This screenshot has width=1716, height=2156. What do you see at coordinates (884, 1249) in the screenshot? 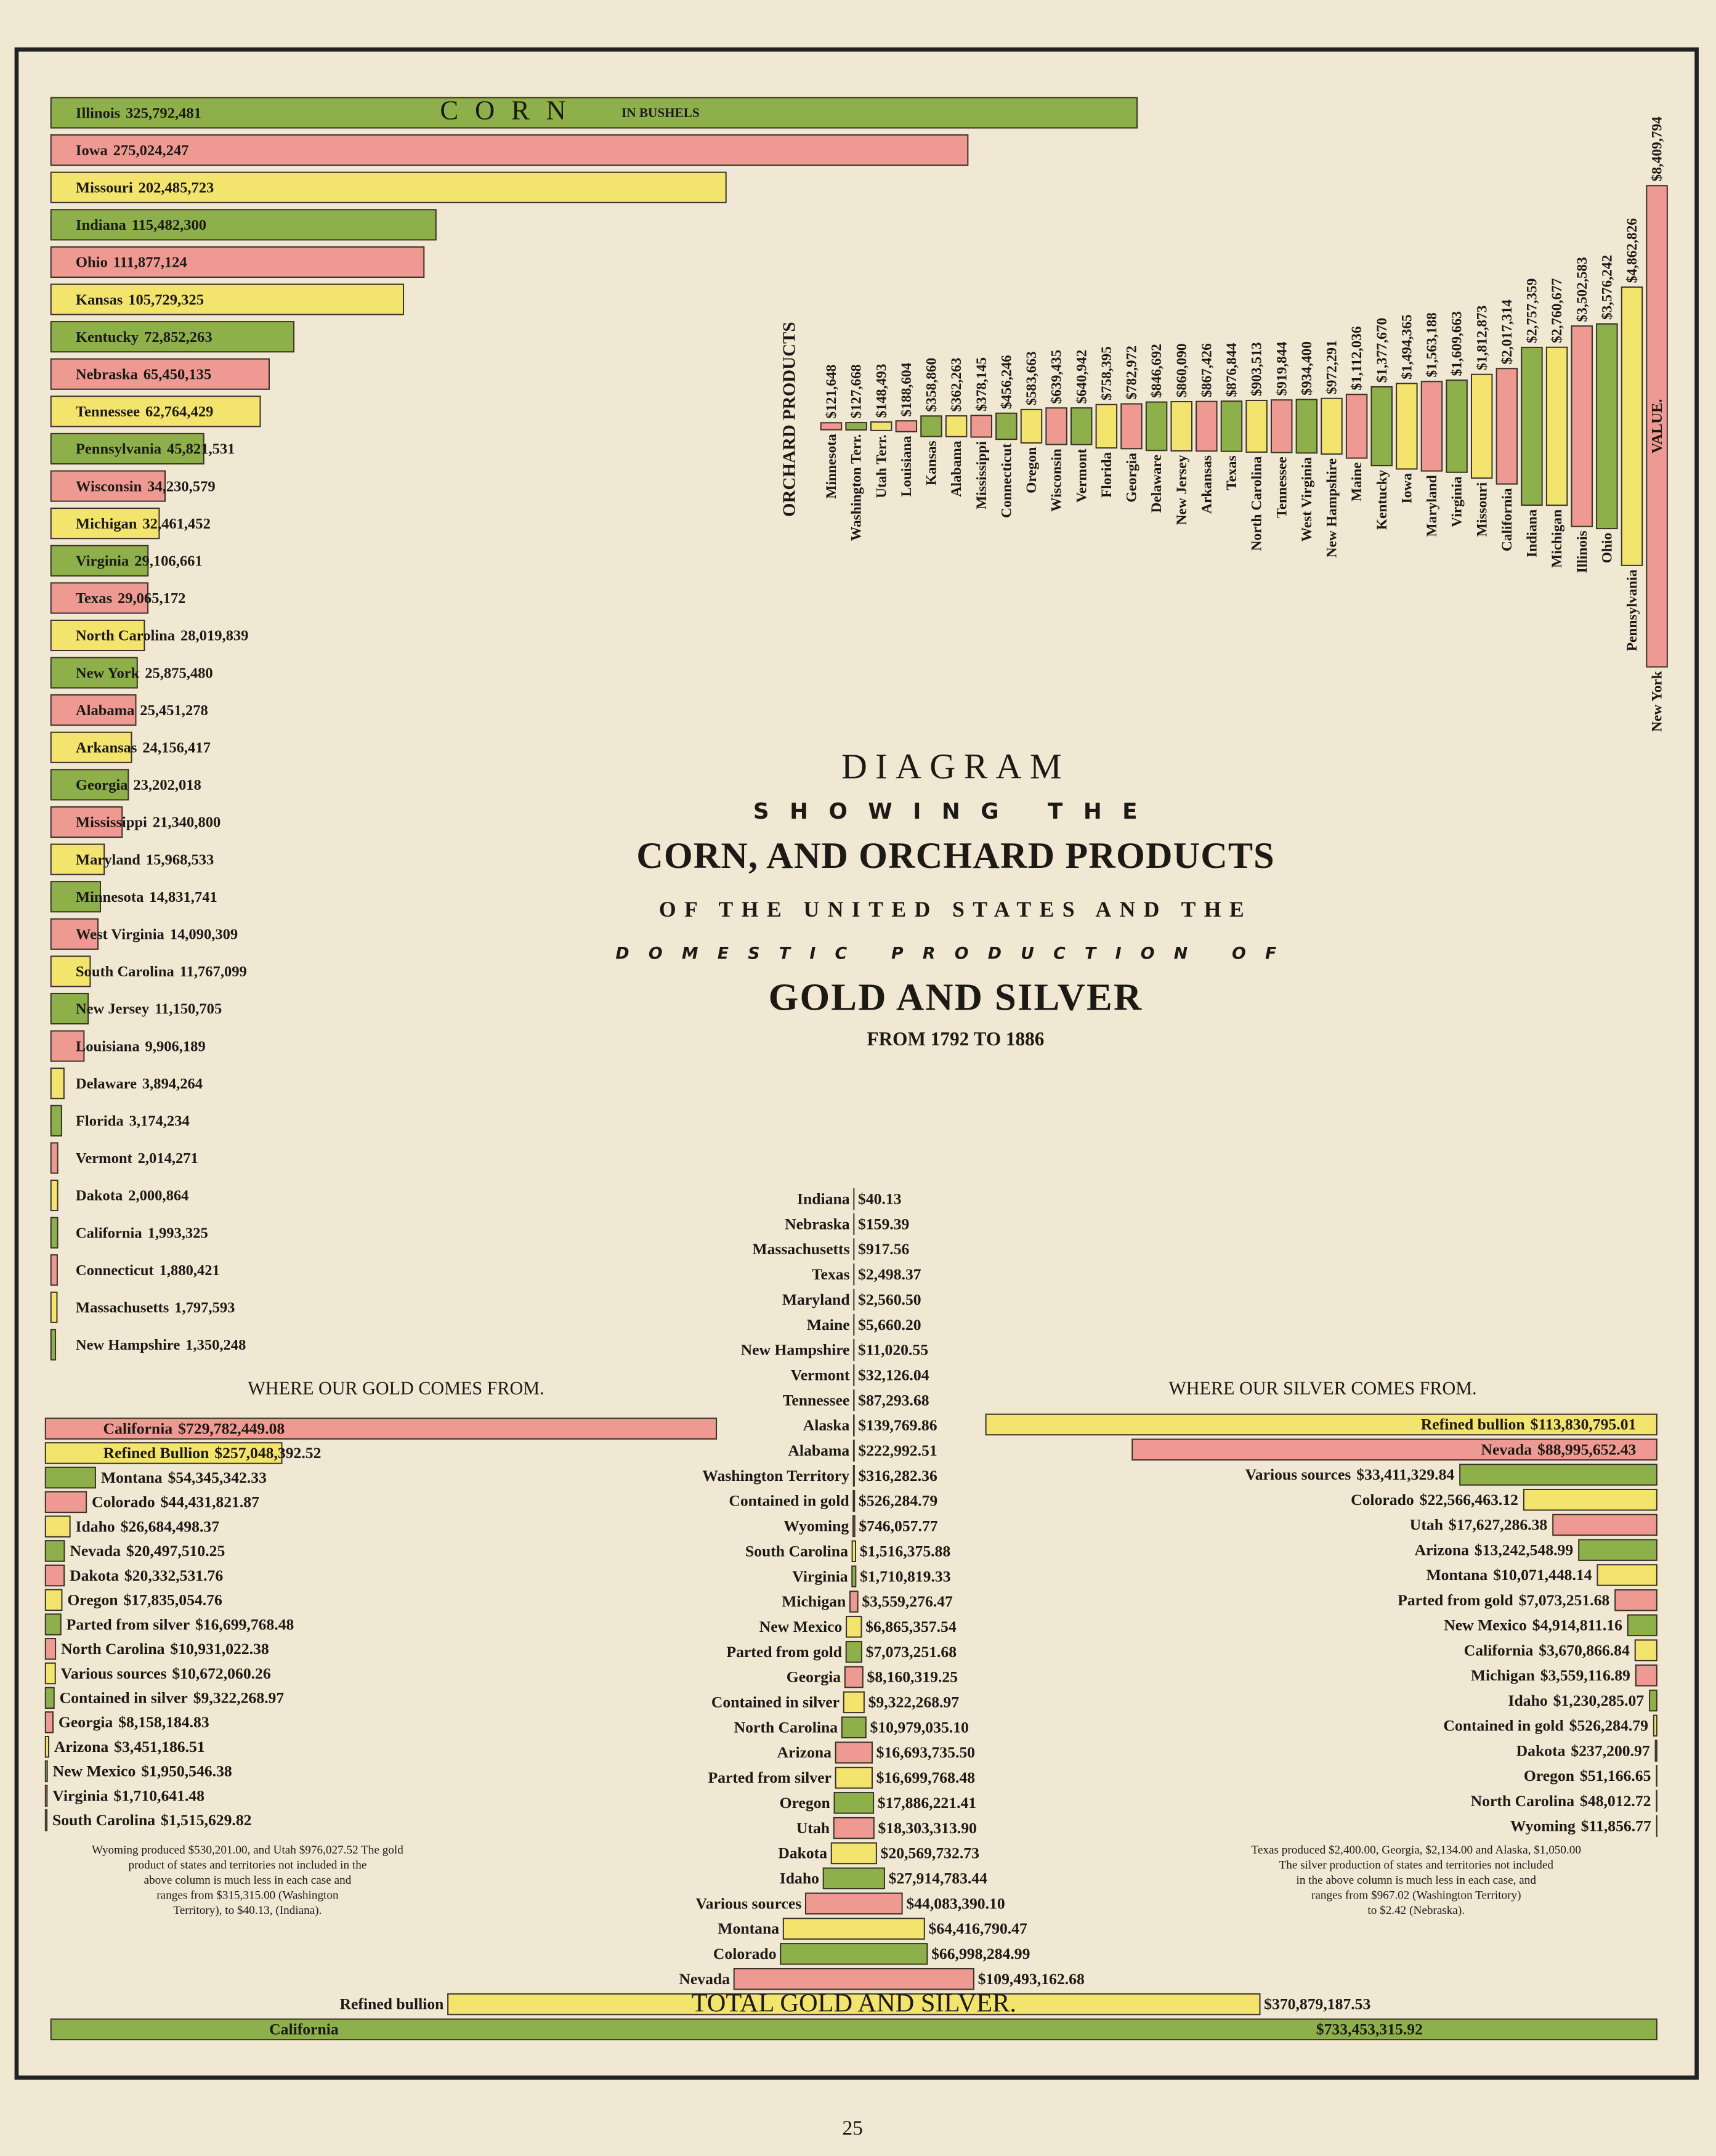
I see `value-label: $917.56` at bounding box center [884, 1249].